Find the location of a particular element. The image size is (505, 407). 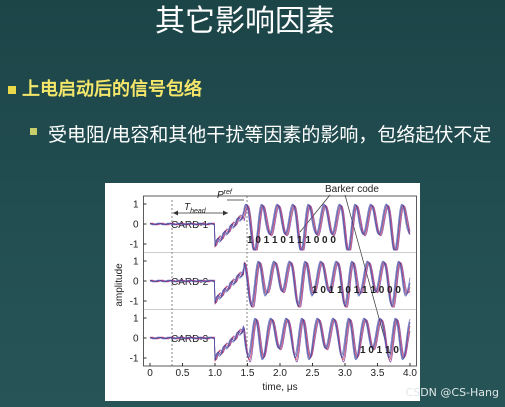

sub-bullet: 受电阻/电容和其他干扰等因素的影响，包络起伏不定 is located at coordinates (270, 135).